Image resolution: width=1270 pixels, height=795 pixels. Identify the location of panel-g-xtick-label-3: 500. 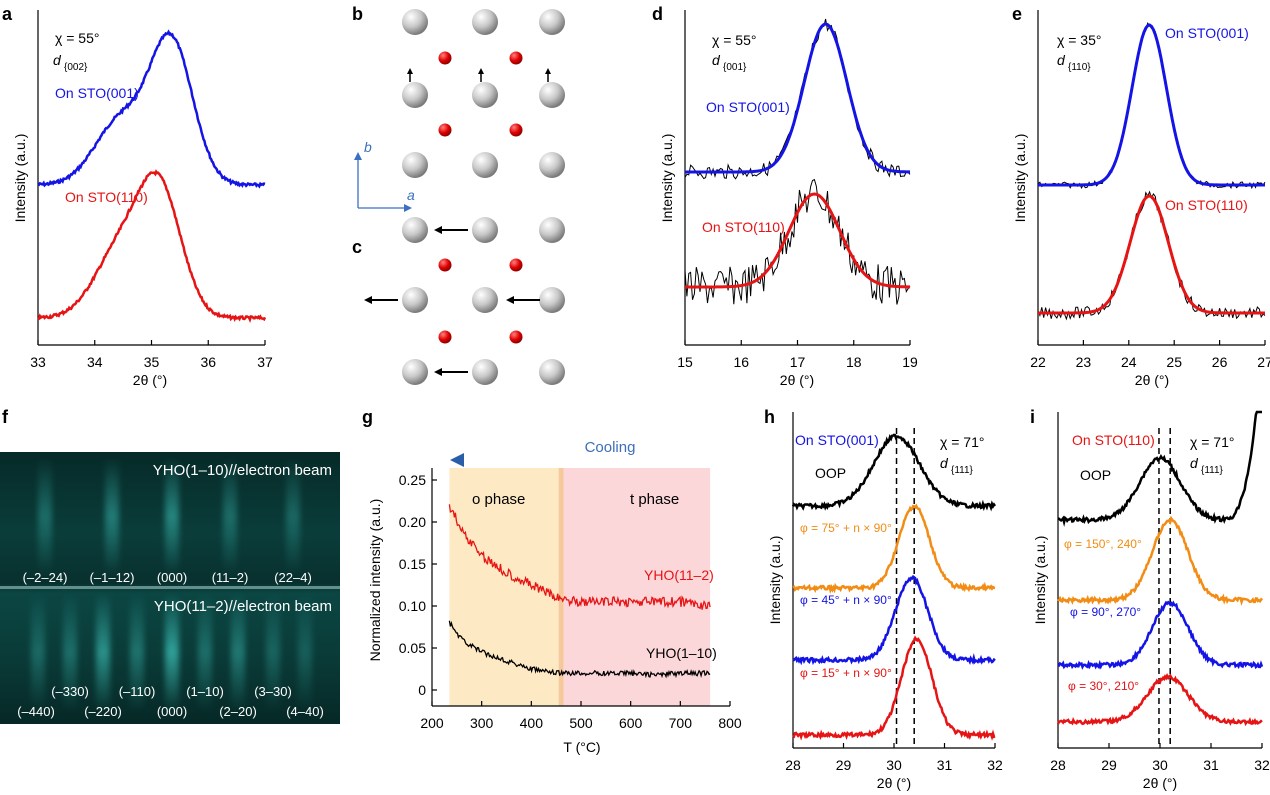
(581, 723).